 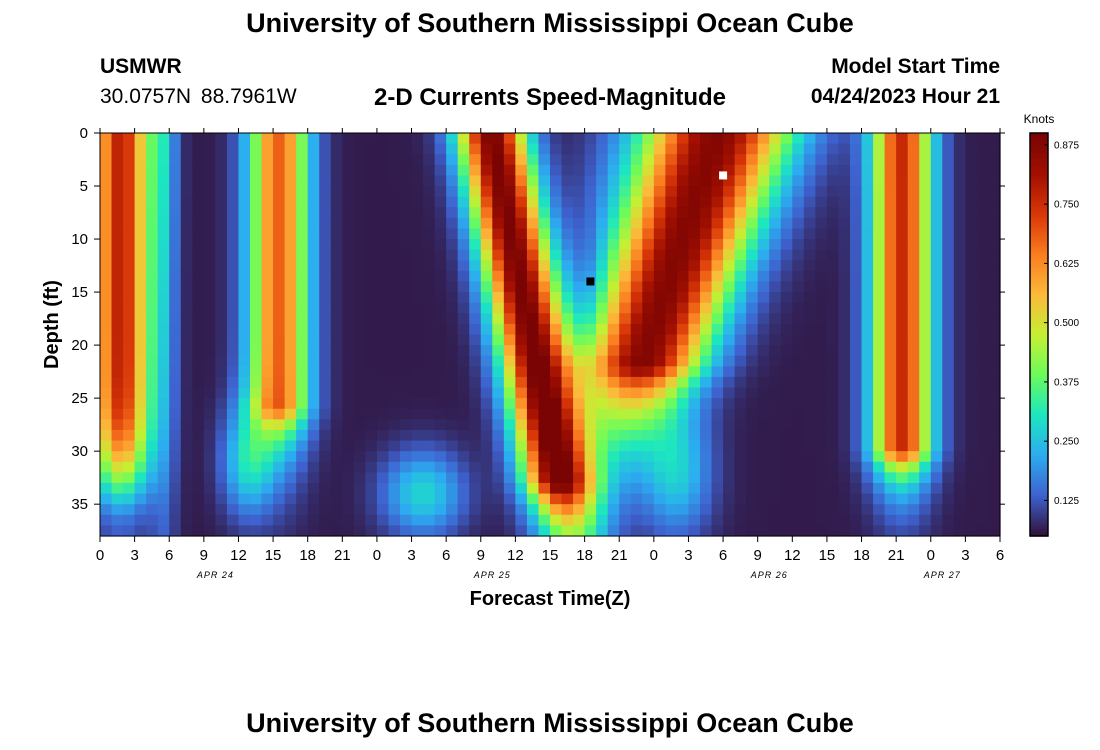 I want to click on x-tick-label: 9, so click(x=758, y=555).